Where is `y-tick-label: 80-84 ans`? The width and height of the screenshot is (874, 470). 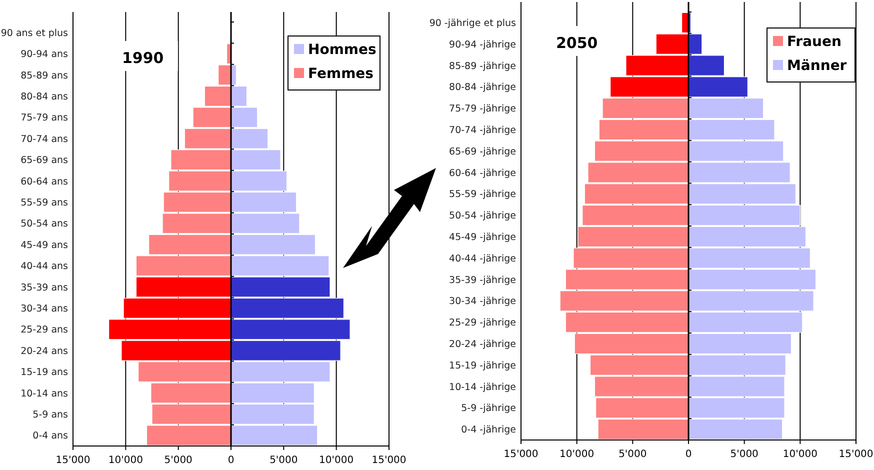 y-tick-label: 80-84 ans is located at coordinates (44, 97).